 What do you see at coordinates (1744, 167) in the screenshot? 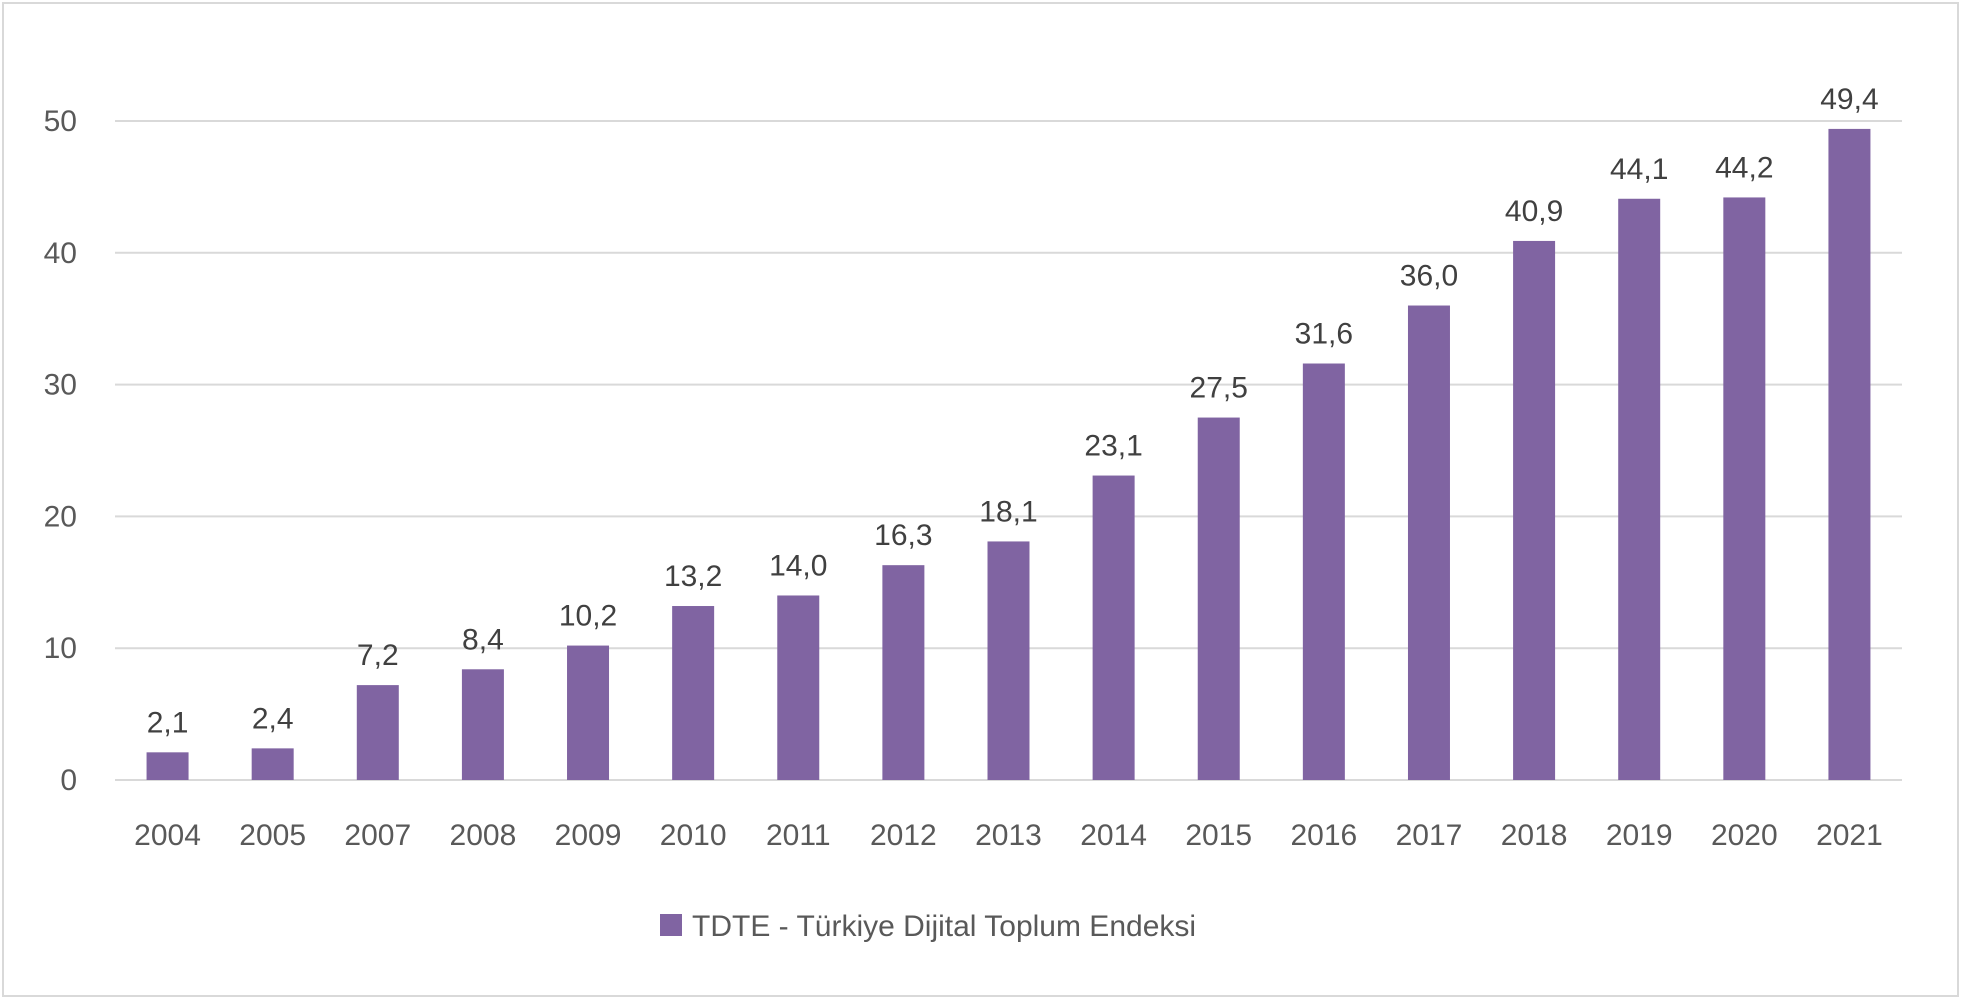
I see `data-label: 44,2` at bounding box center [1744, 167].